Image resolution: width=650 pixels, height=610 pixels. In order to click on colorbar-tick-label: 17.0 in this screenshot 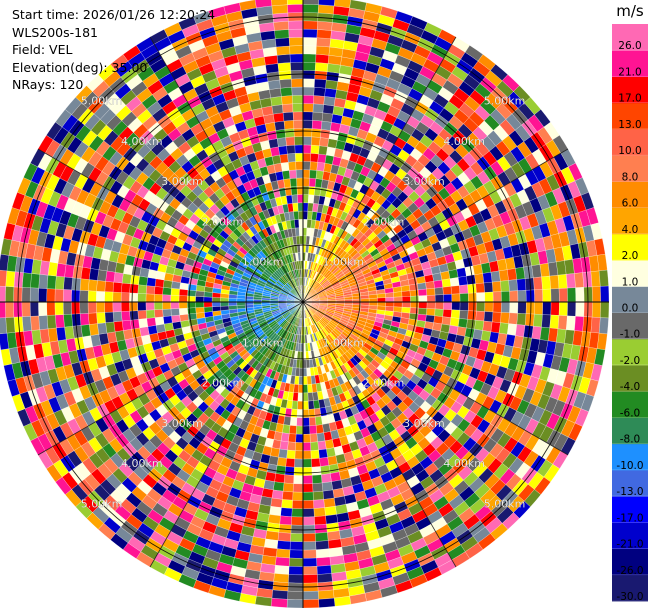, I will do `click(629, 99)`.